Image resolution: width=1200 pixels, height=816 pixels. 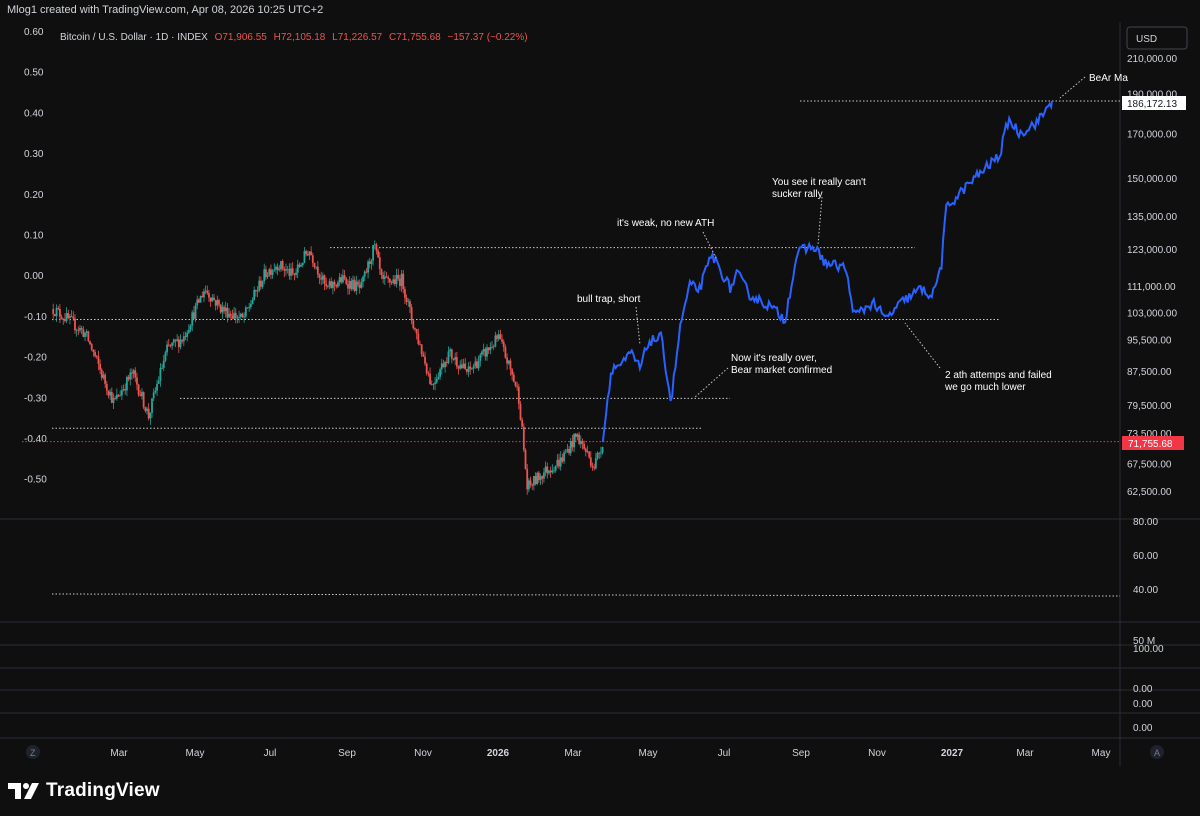 I want to click on legend-close: C71,755.68, so click(x=415, y=37).